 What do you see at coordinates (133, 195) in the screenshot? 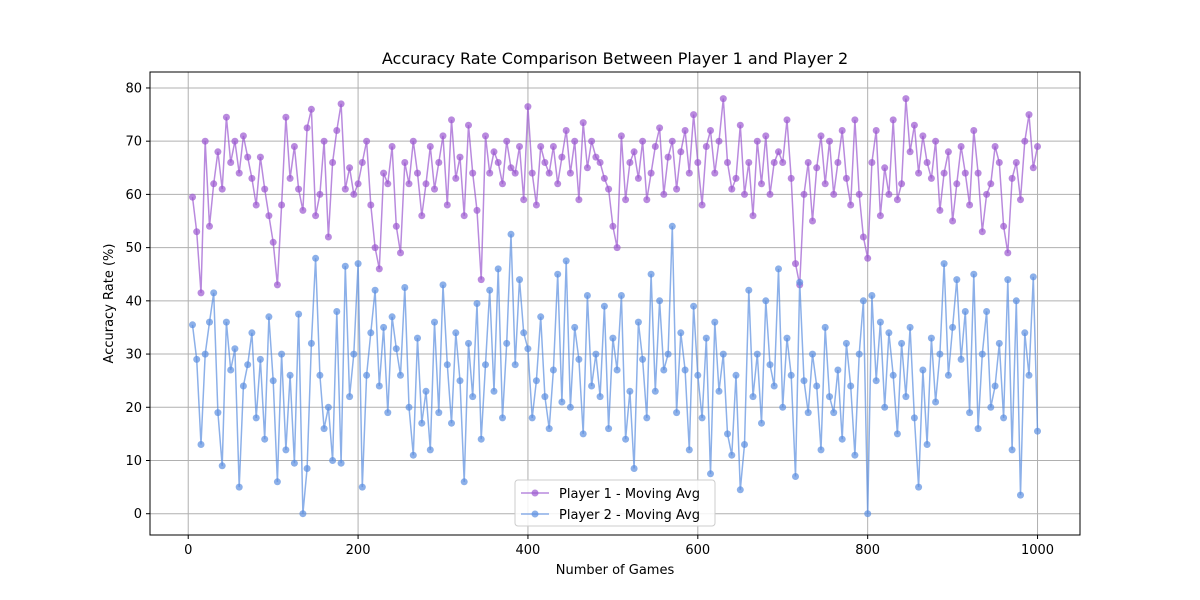
I see `y-tick-label: 60` at bounding box center [133, 195].